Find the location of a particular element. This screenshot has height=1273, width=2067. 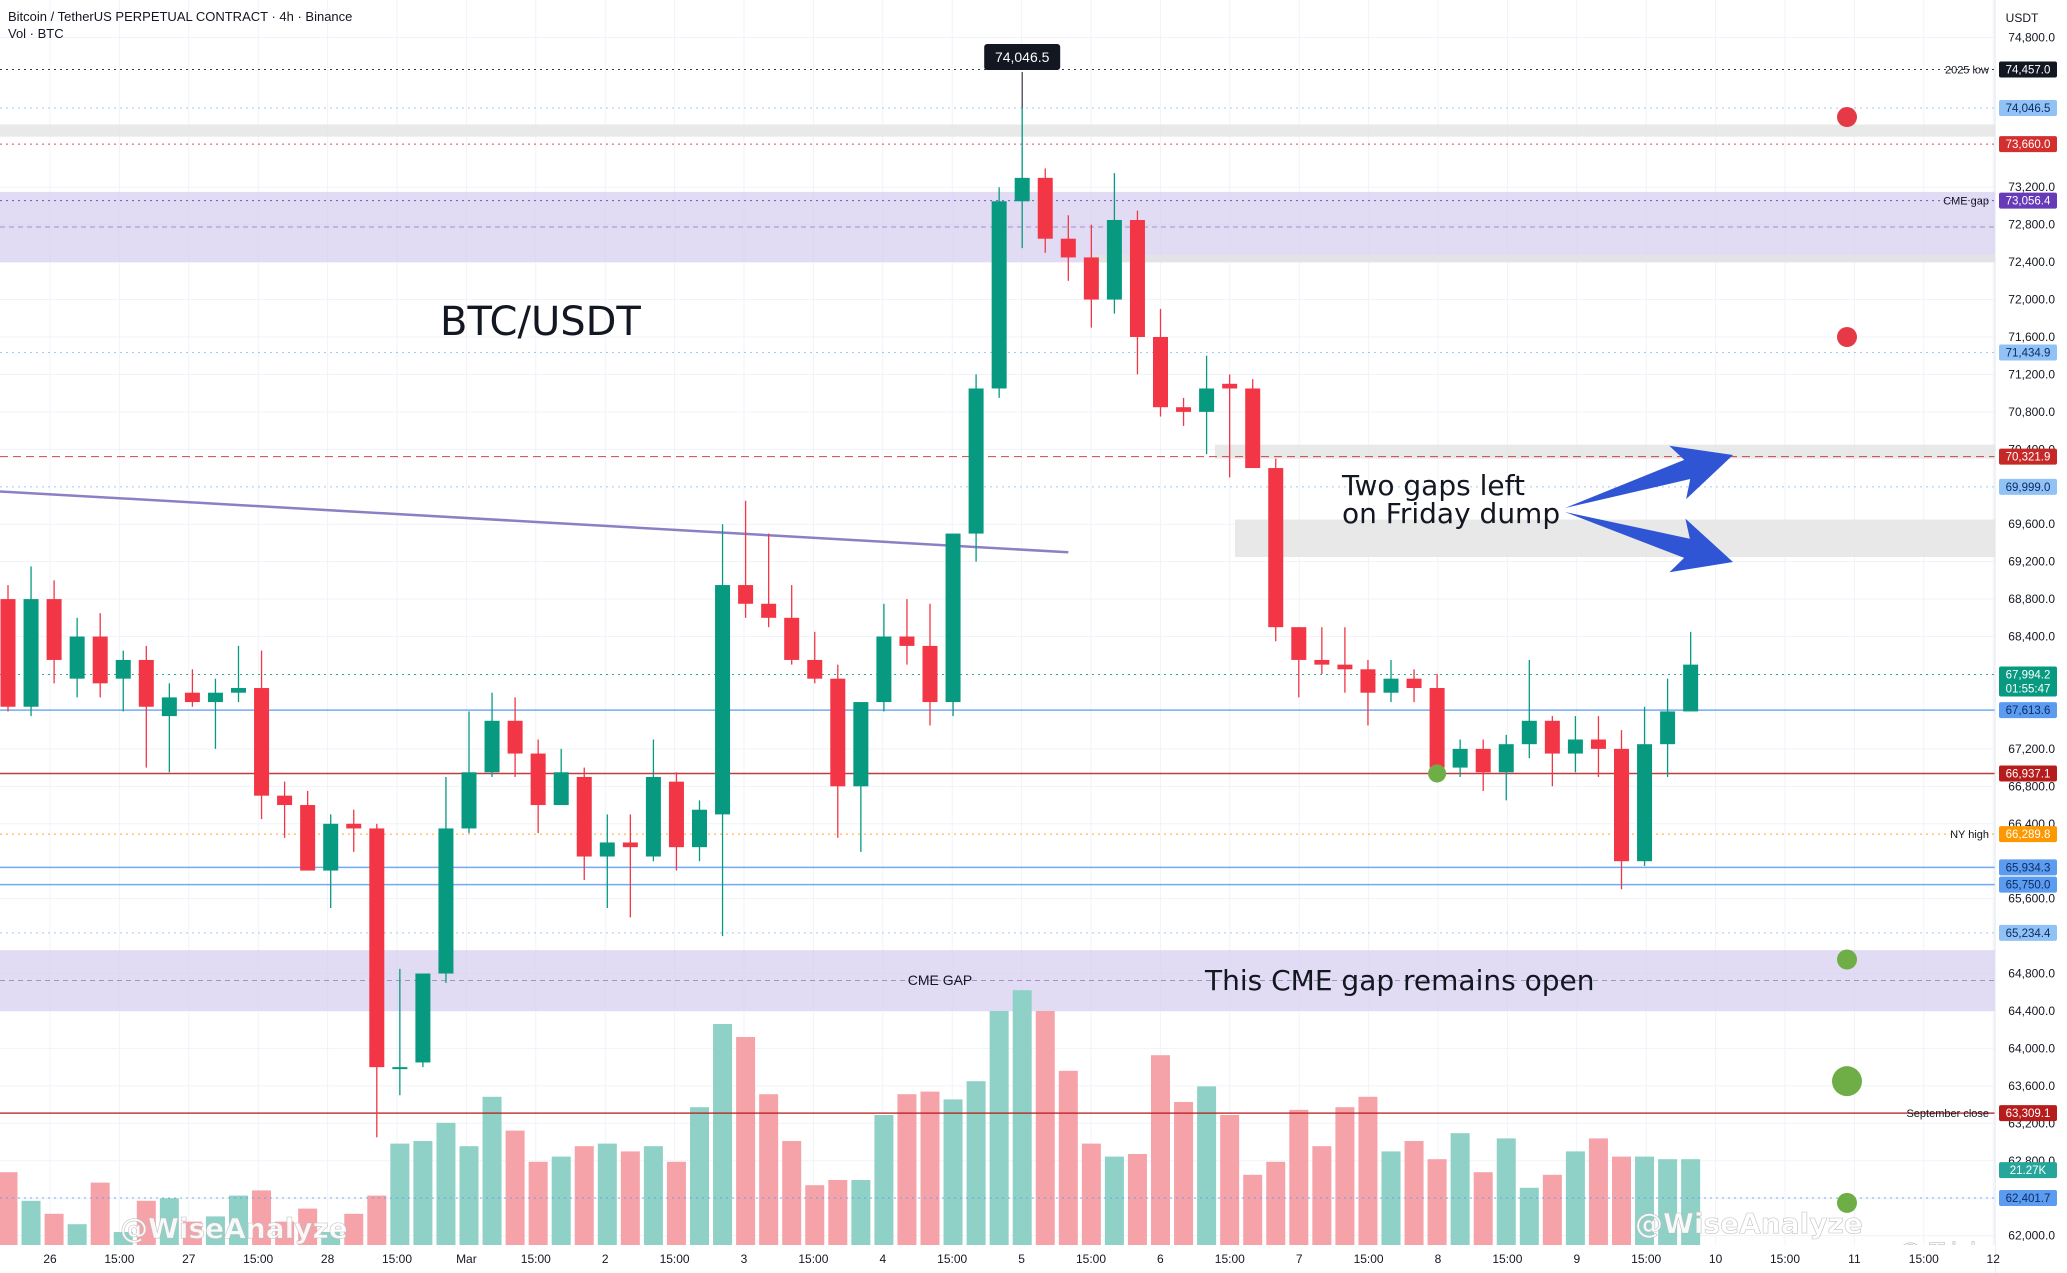

price-level-value: 63,309.1 is located at coordinates (2028, 1114).